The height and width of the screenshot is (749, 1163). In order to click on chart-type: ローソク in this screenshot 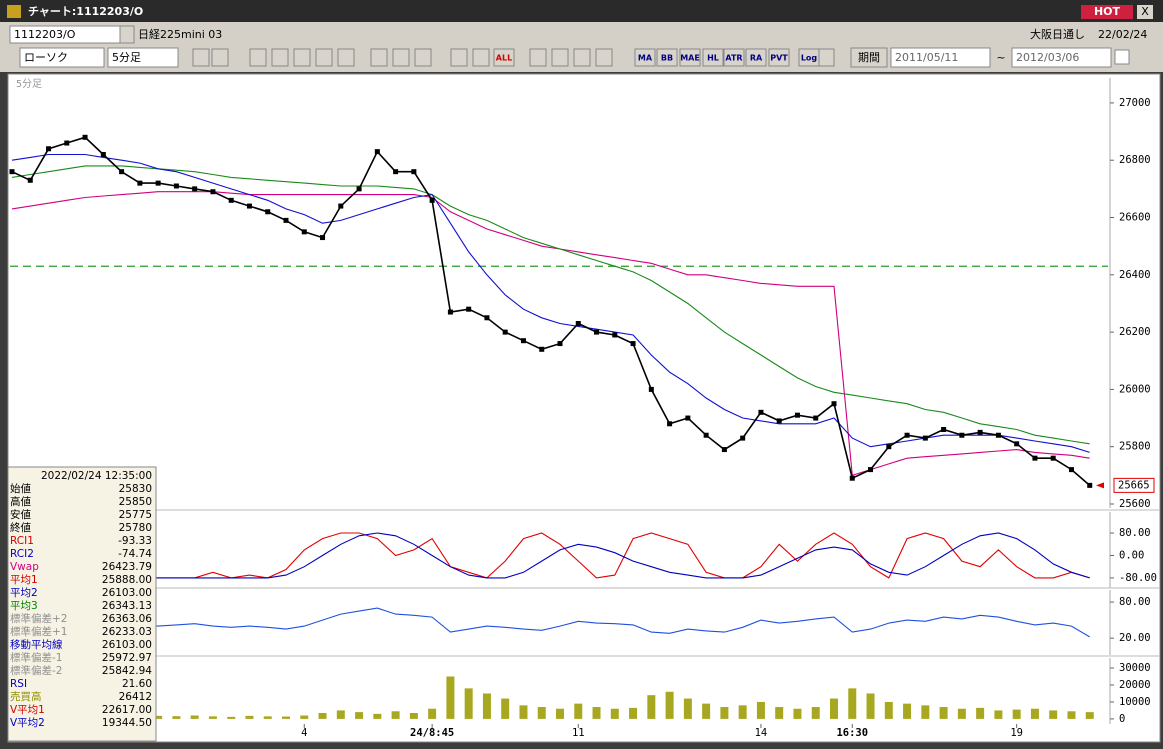, I will do `click(46, 57)`.